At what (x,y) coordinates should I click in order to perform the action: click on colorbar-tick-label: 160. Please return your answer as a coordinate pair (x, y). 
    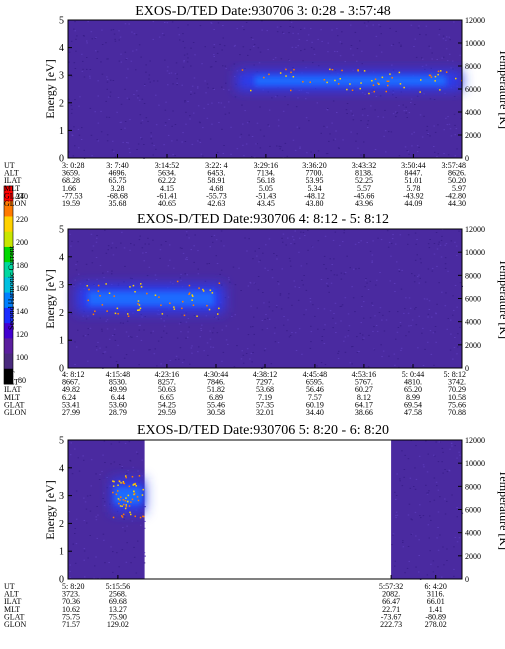
    Looking at the image, I should click on (22, 288).